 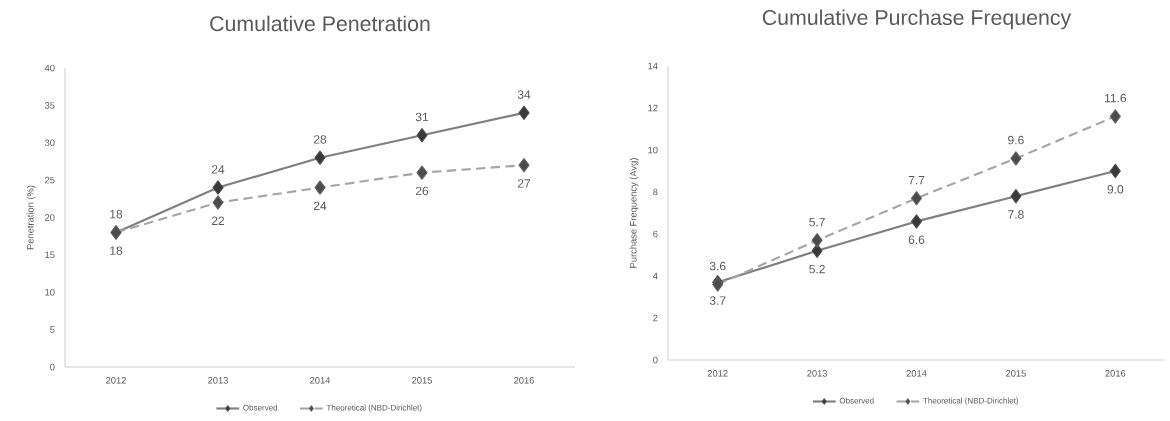 I want to click on data-label: 7.7, so click(x=916, y=180).